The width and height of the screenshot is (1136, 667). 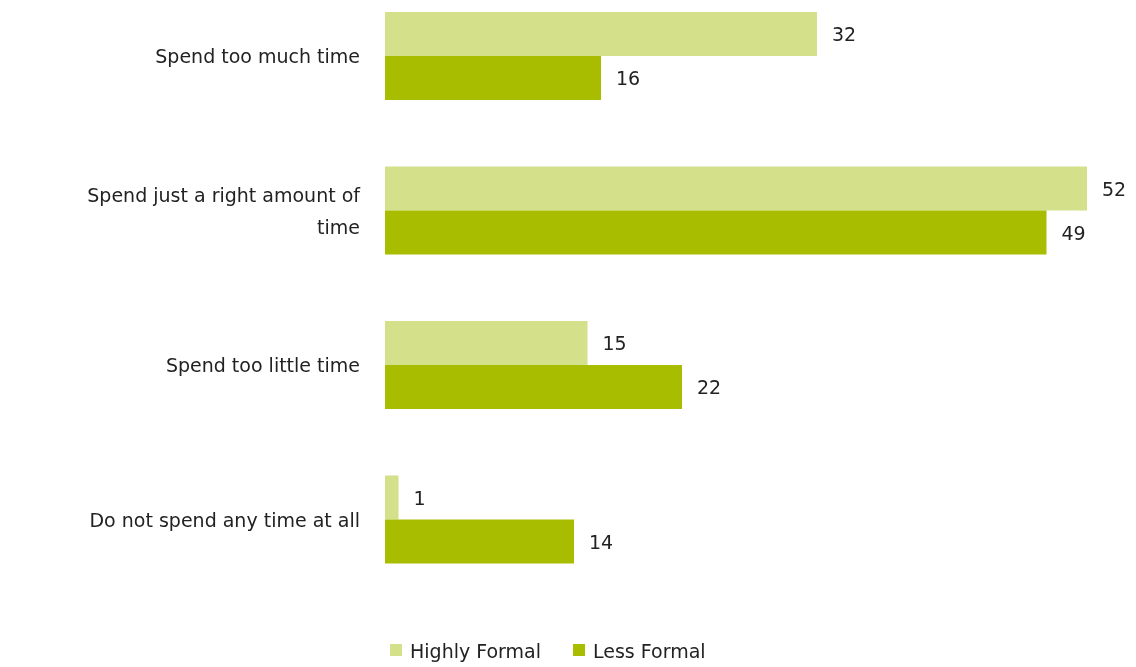 What do you see at coordinates (844, 34) in the screenshot?
I see `data-label: 32` at bounding box center [844, 34].